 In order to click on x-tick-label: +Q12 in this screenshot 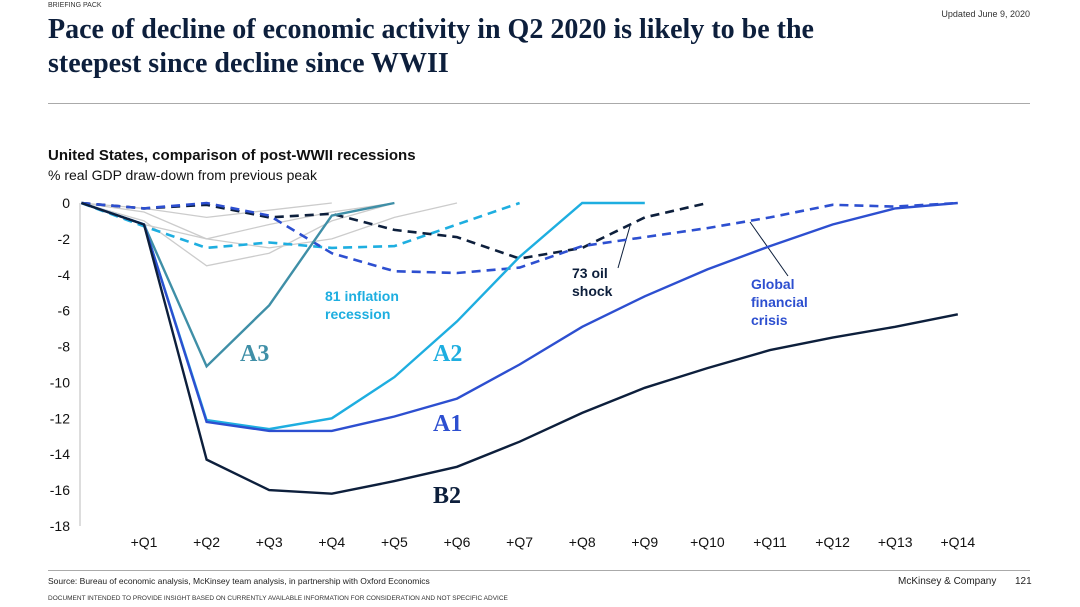, I will do `click(832, 542)`.